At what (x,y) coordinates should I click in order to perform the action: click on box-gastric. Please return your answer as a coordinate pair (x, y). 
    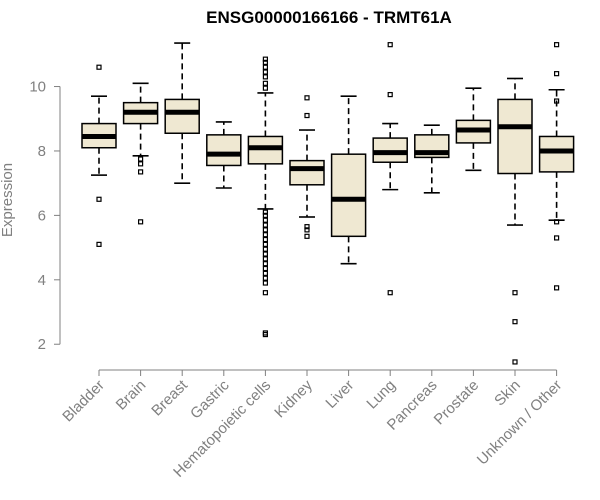
    Looking at the image, I should click on (224, 155).